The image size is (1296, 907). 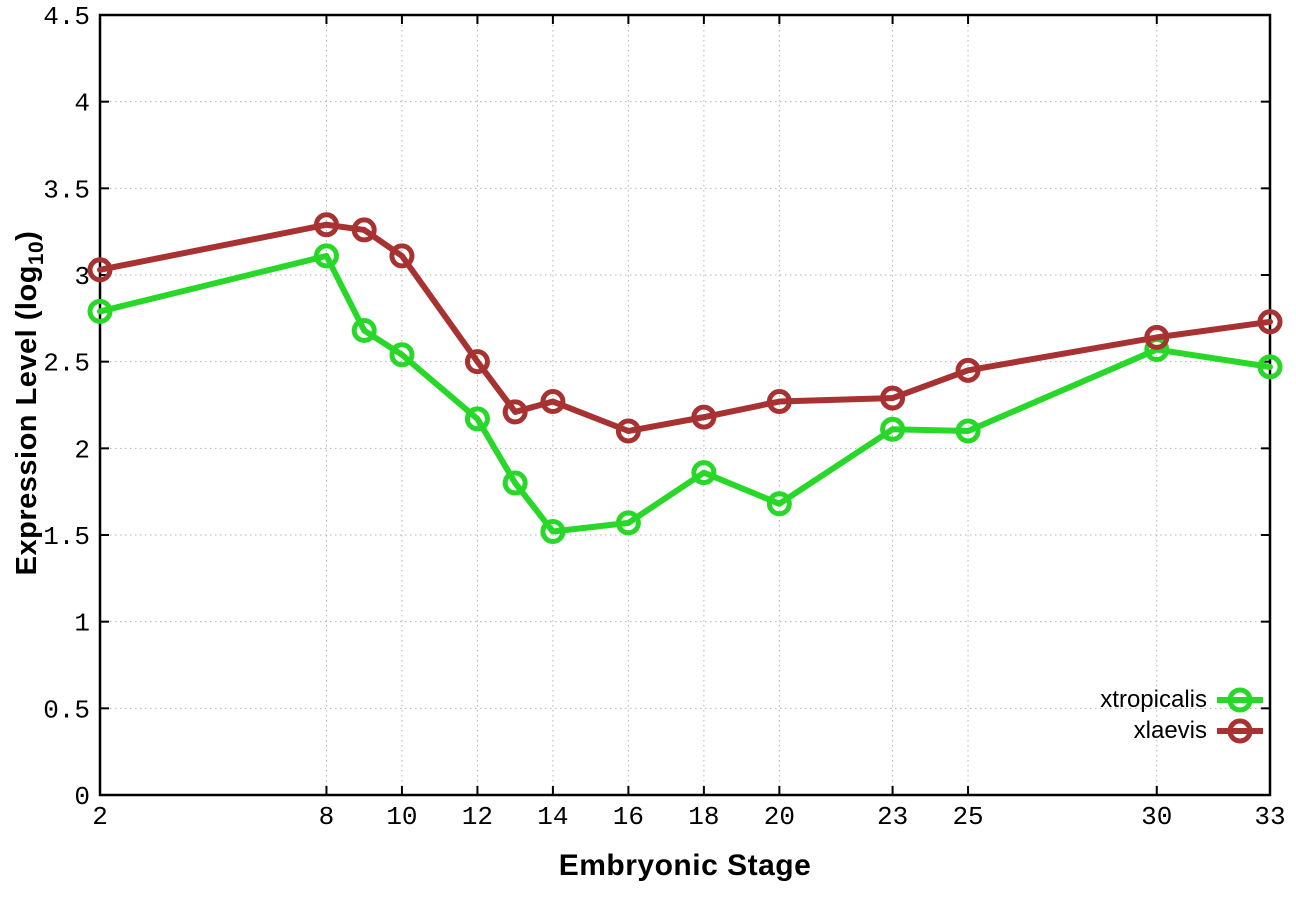 I want to click on y-axis-title: Expression Level (log10), so click(x=30, y=403).